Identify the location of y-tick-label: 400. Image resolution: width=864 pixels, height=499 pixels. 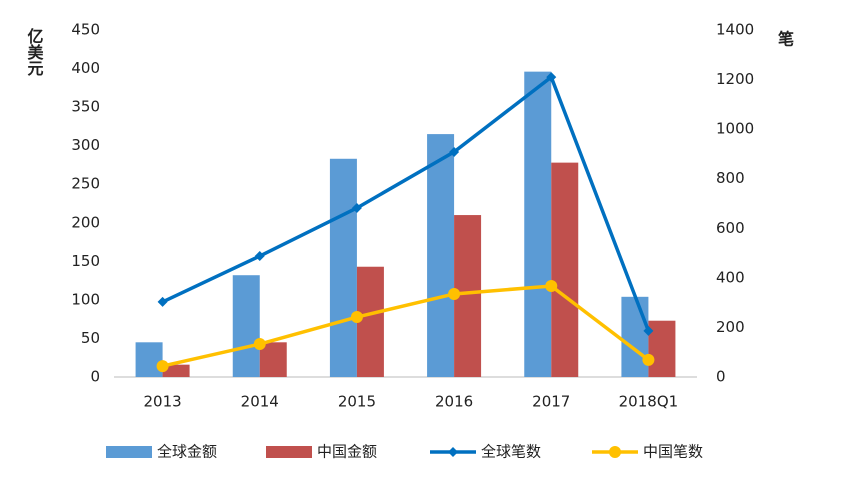
(85, 68).